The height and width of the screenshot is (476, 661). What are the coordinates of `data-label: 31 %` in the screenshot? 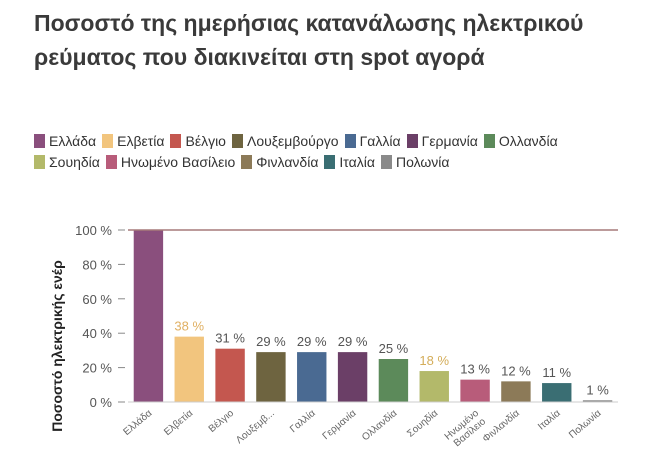 It's located at (230, 338).